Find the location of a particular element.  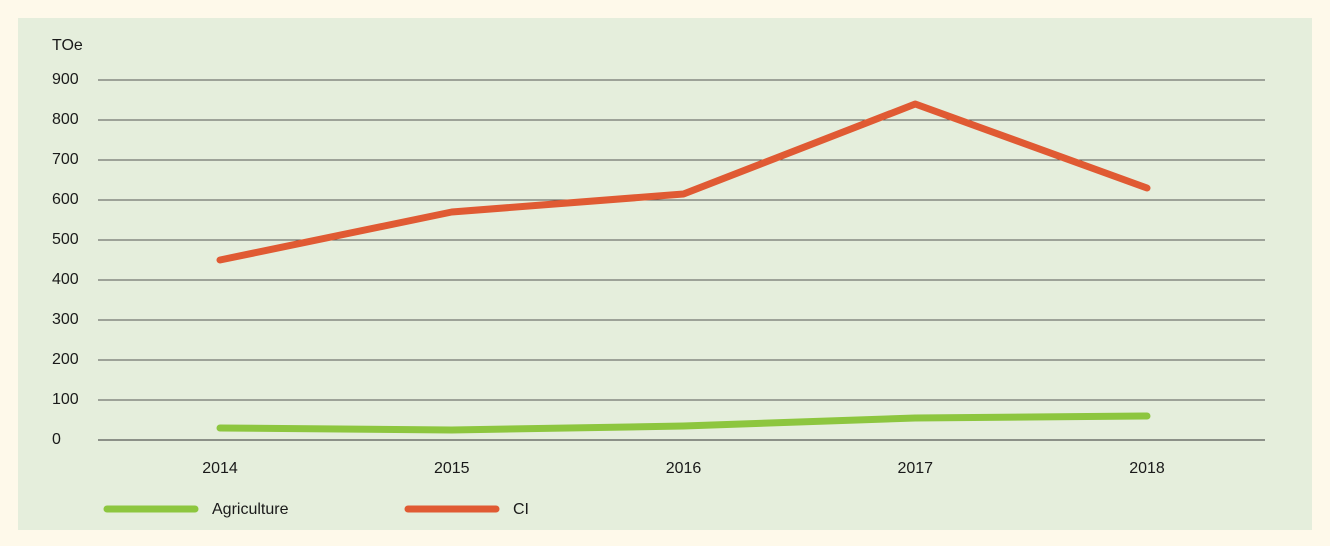

data-line is located at coordinates (683, 423).